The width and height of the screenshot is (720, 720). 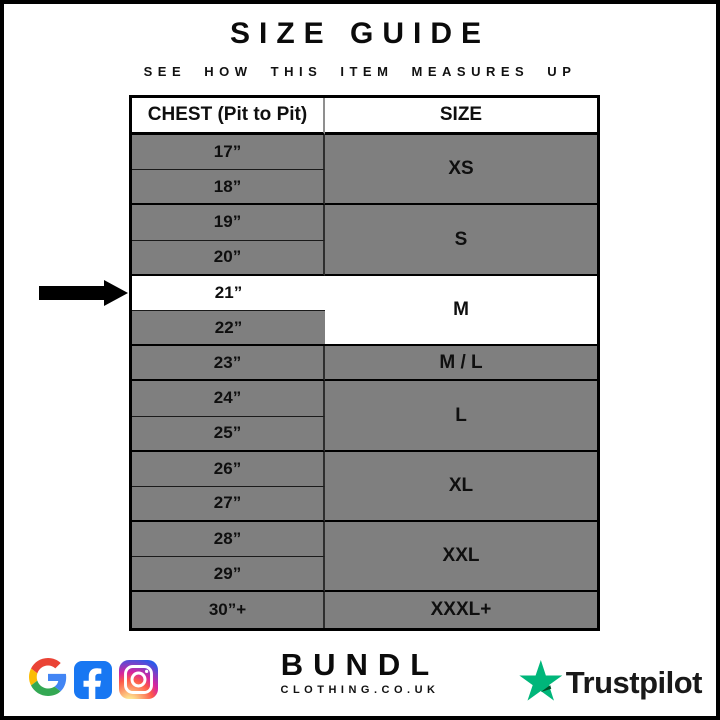 I want to click on highlight-arrow-icon, so click(x=72, y=293).